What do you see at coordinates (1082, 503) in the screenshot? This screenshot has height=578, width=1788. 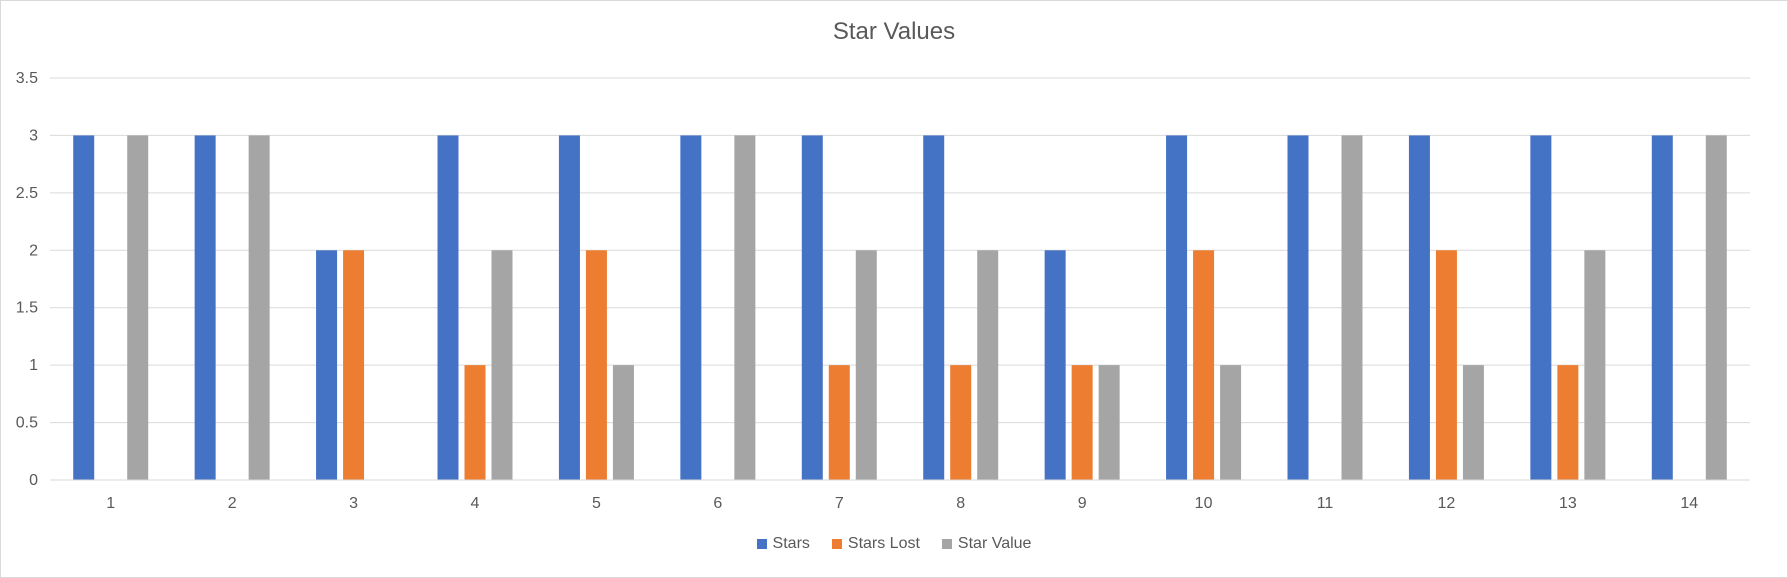 I see `x-tick-label: 9` at bounding box center [1082, 503].